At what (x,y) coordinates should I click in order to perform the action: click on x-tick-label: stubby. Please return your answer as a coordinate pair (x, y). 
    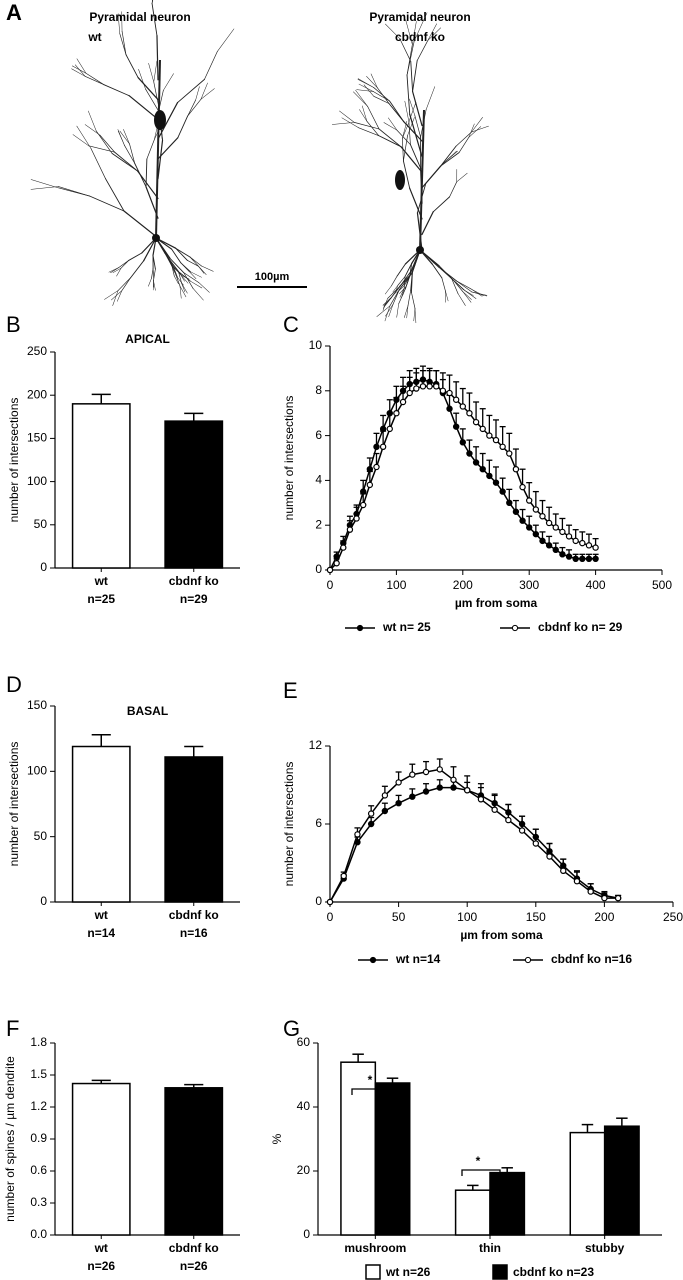
    Looking at the image, I should click on (605, 1248).